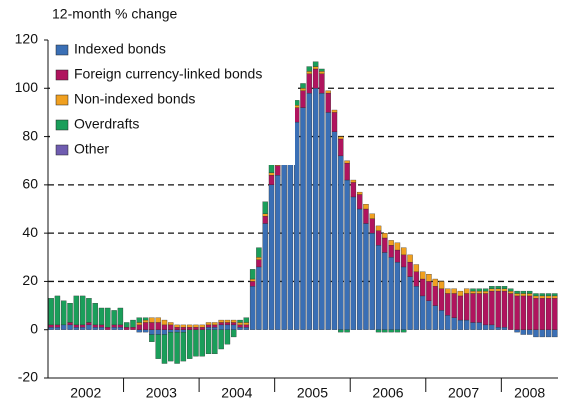 This screenshot has height=407, width=574. What do you see at coordinates (27, 39) in the screenshot?
I see `y-tick-label: 120` at bounding box center [27, 39].